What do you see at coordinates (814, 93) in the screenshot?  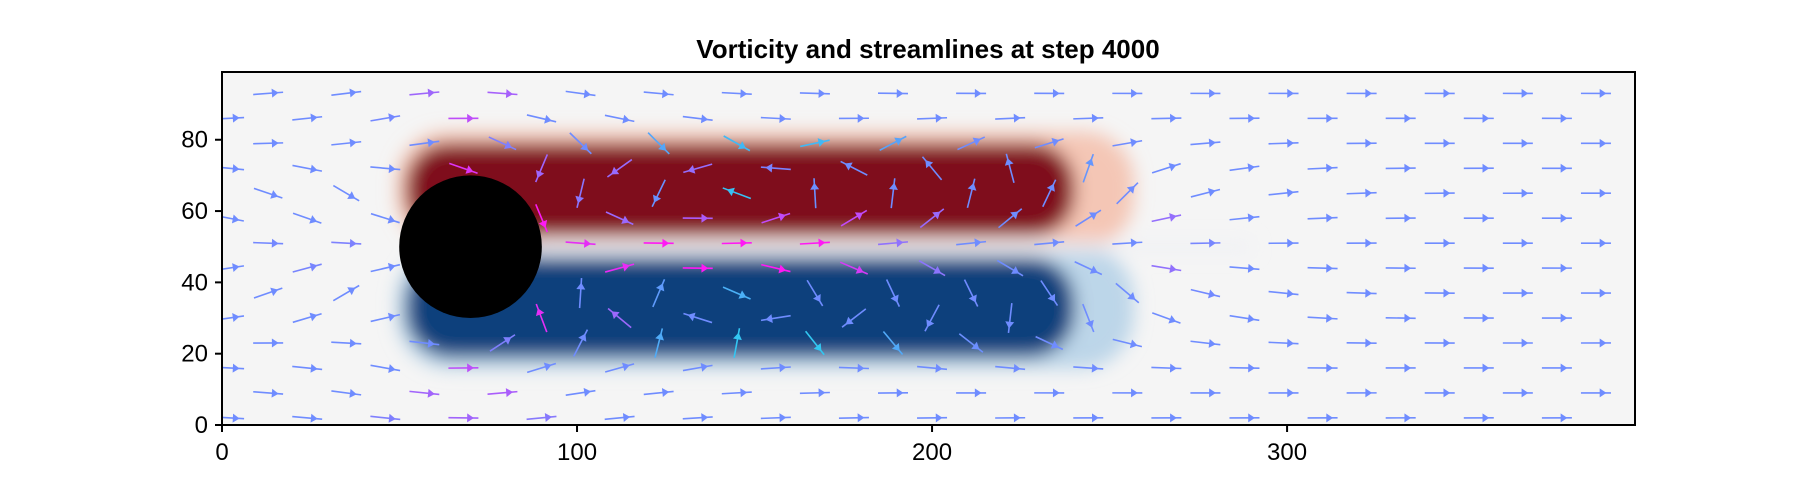 I see `arrow-shaft` at bounding box center [814, 93].